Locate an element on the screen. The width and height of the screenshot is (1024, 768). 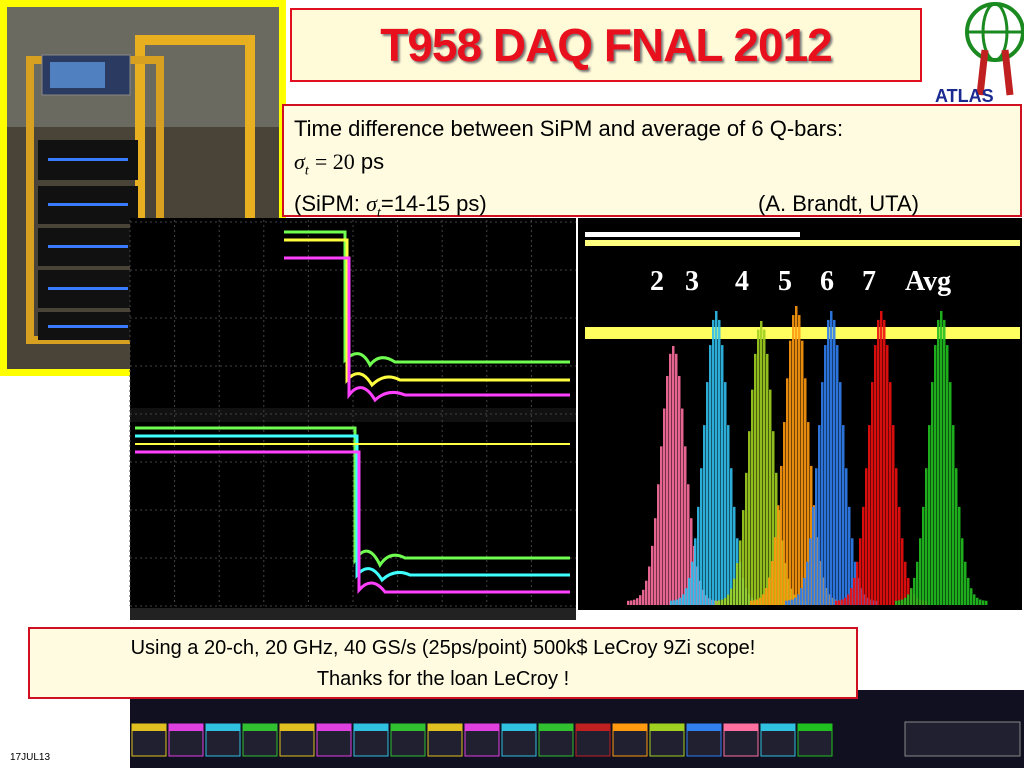
channel-label: 4 is located at coordinates (742, 281).